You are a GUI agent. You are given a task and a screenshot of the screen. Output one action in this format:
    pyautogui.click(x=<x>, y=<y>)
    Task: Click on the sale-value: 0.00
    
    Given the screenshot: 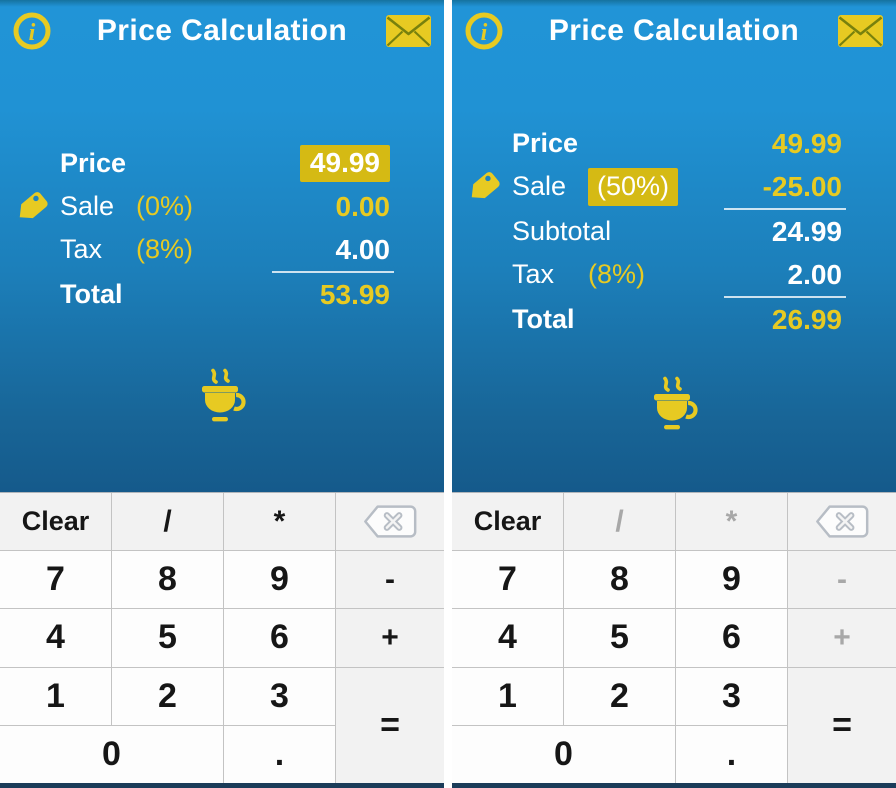 What is the action you would take?
    pyautogui.click(x=363, y=206)
    